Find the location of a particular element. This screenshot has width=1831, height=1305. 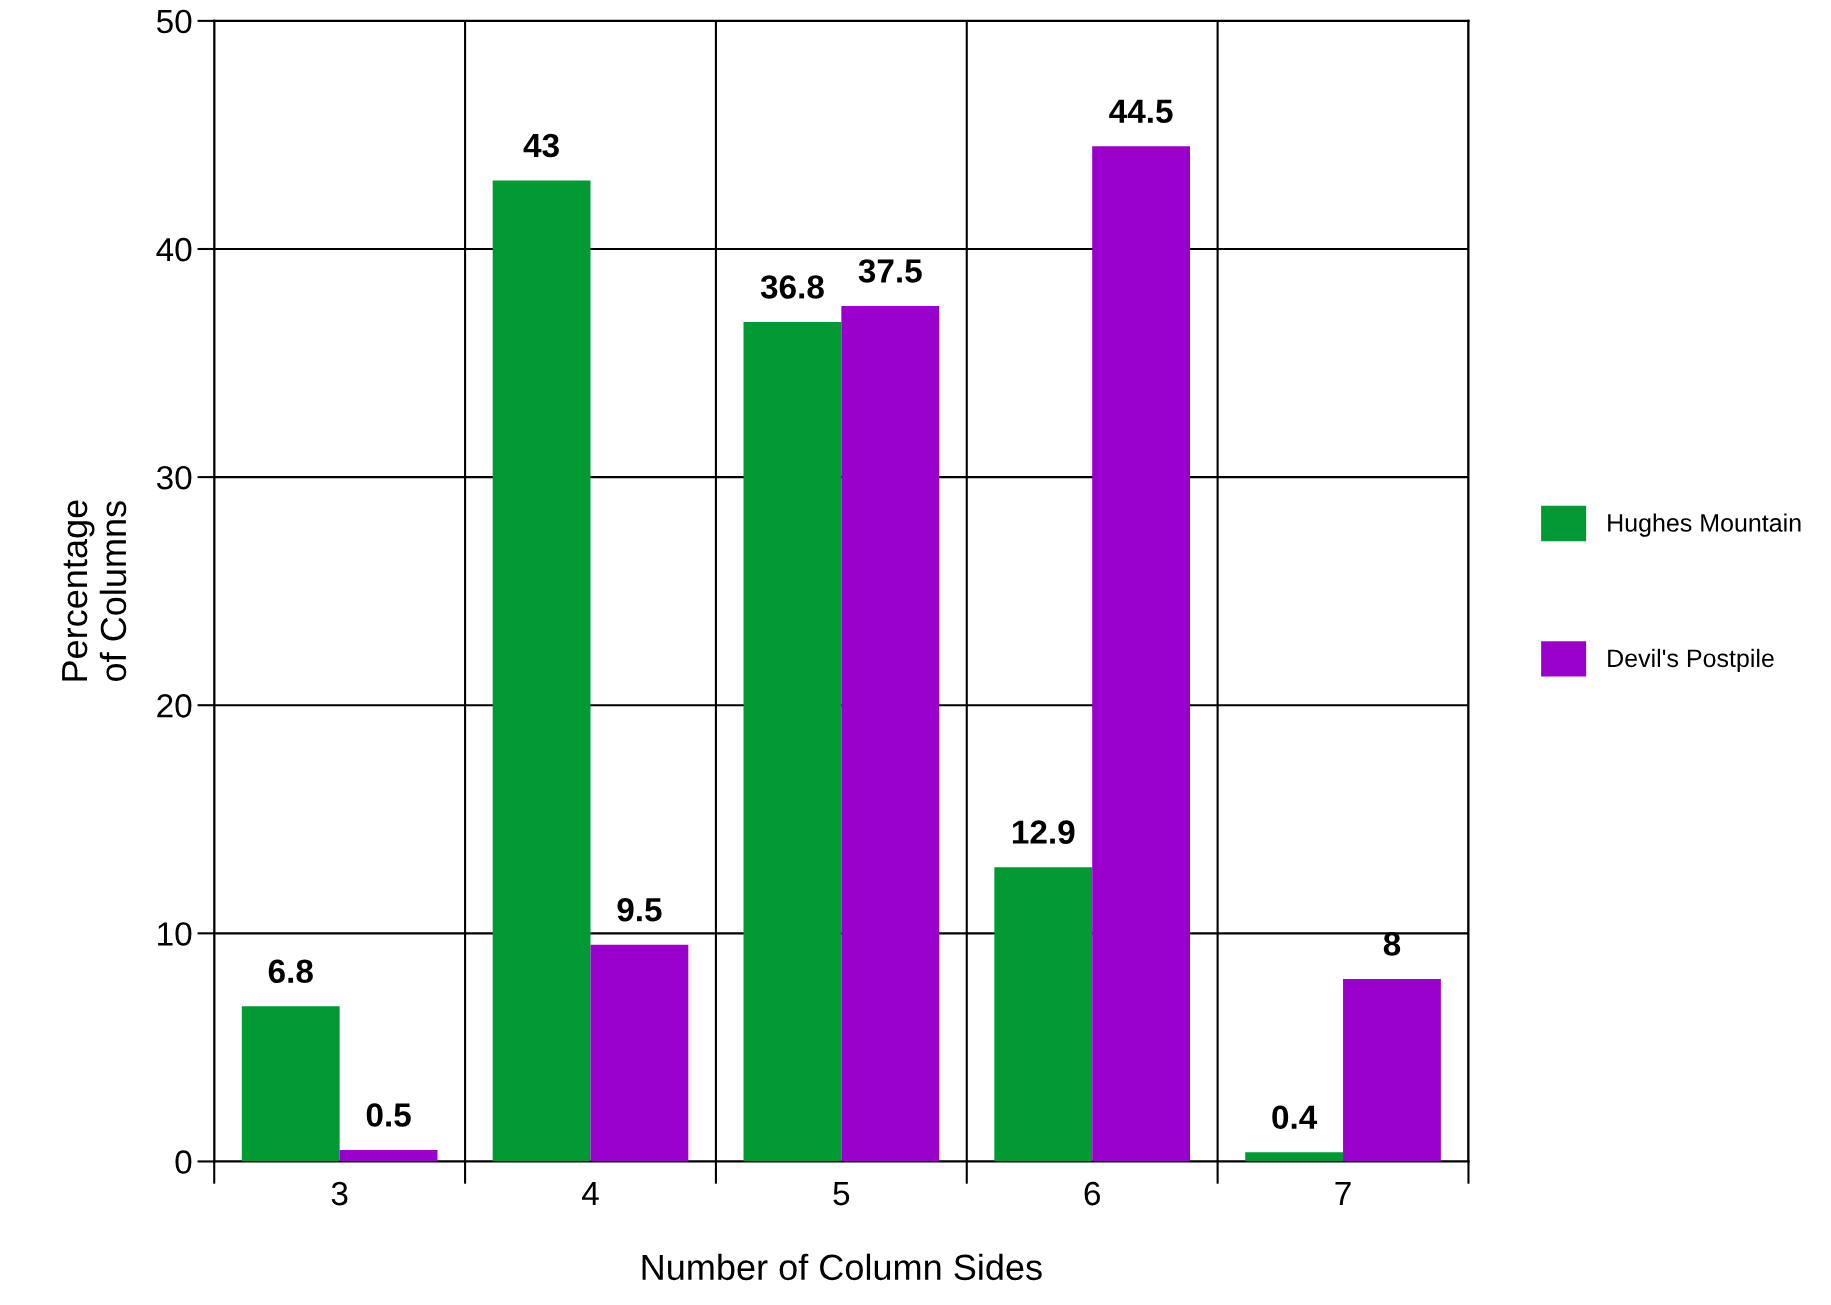

y-tick-label: 50 is located at coordinates (174, 21).